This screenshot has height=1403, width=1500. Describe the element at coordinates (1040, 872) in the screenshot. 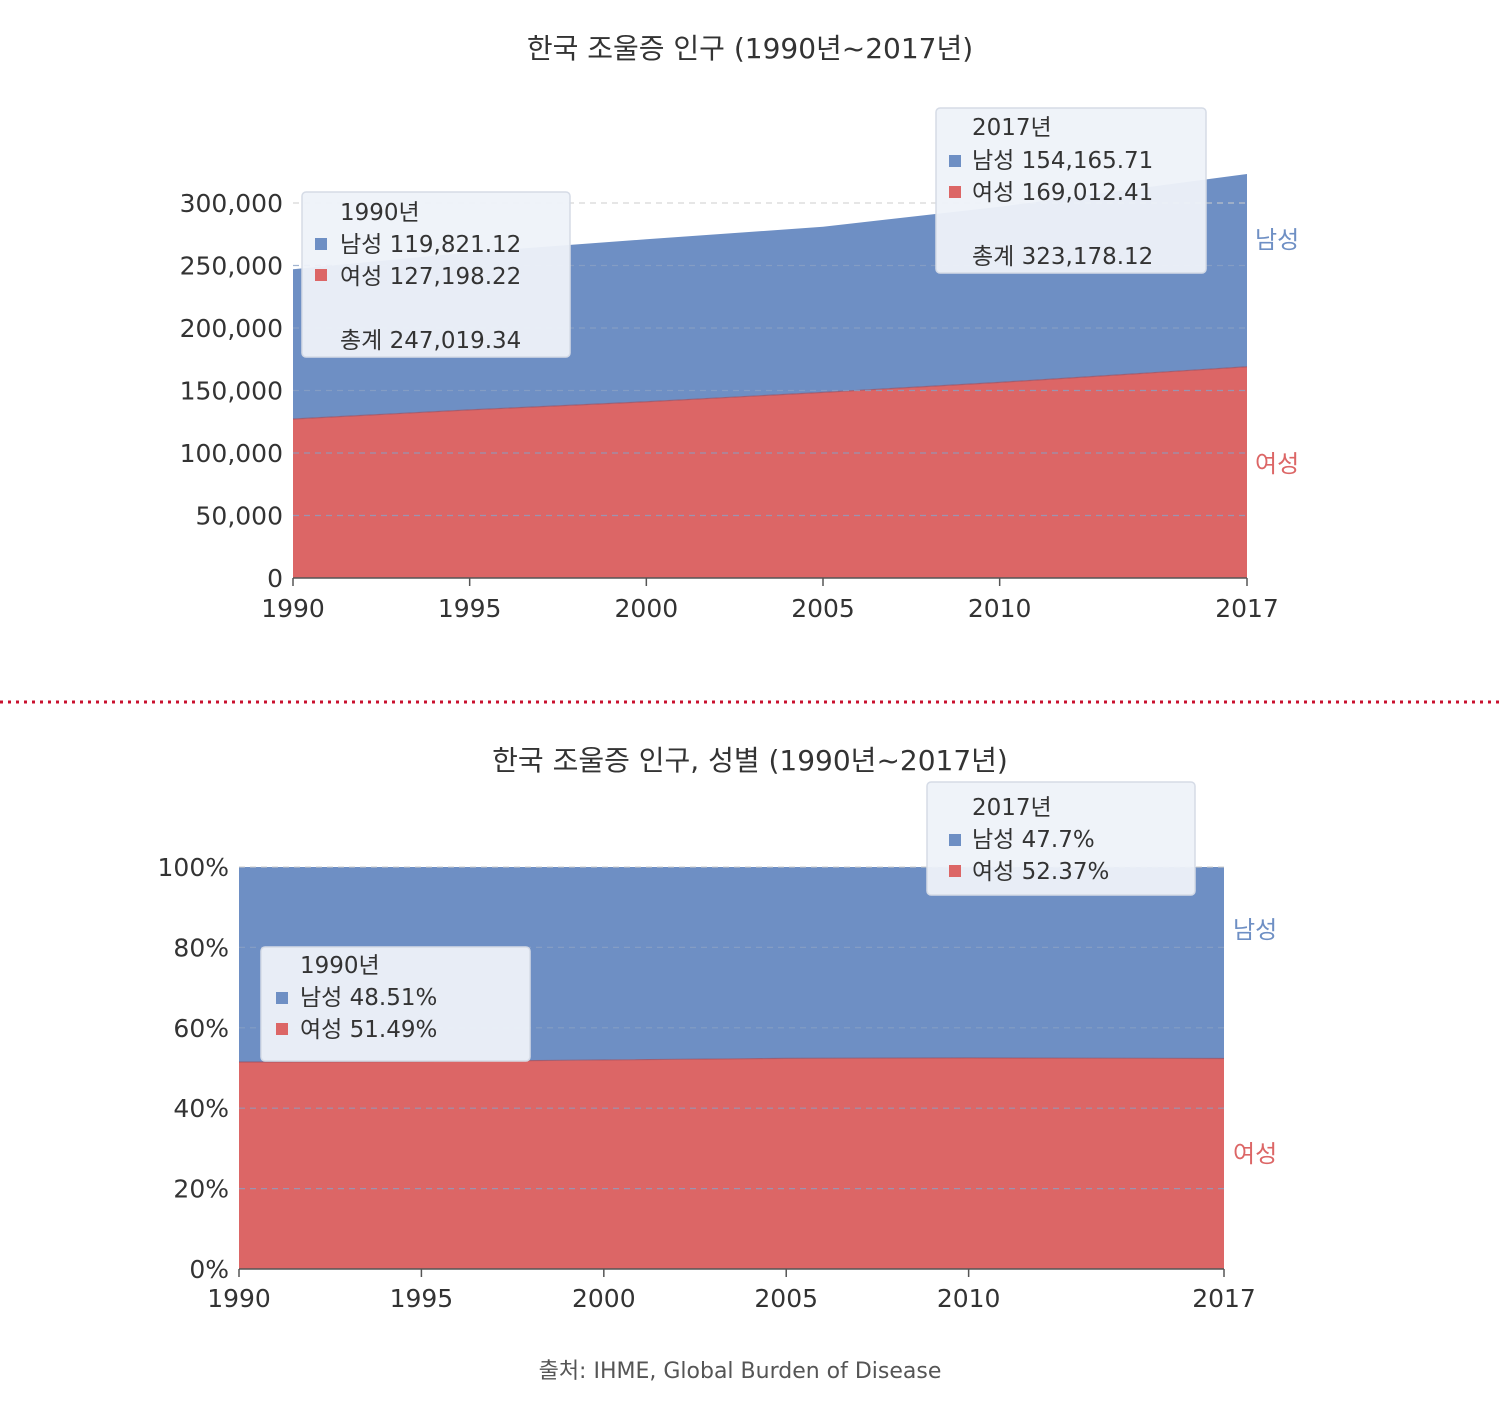

I see `tooltip-female-value: 여성 52.37%` at that location.